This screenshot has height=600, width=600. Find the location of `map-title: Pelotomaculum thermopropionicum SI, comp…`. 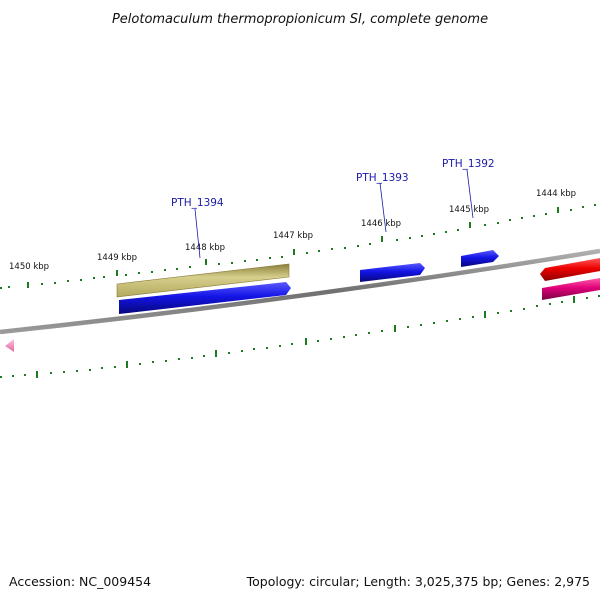

map-title: Pelotomaculum thermopropionicum SI, comp… is located at coordinates (300, 19).